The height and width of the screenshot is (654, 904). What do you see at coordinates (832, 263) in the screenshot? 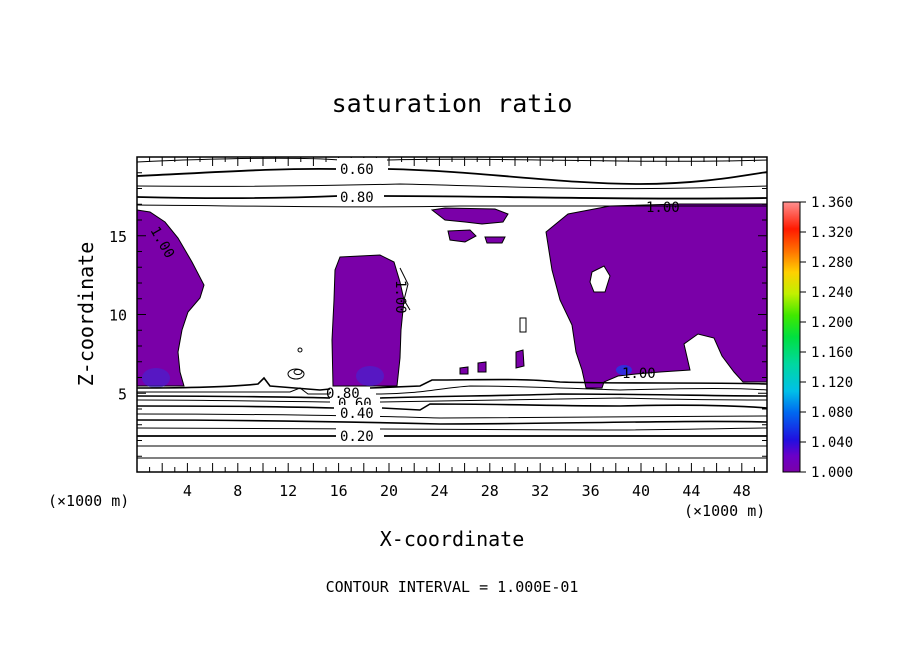
I see `colorbar-label-1.280: 1.280` at bounding box center [832, 263].